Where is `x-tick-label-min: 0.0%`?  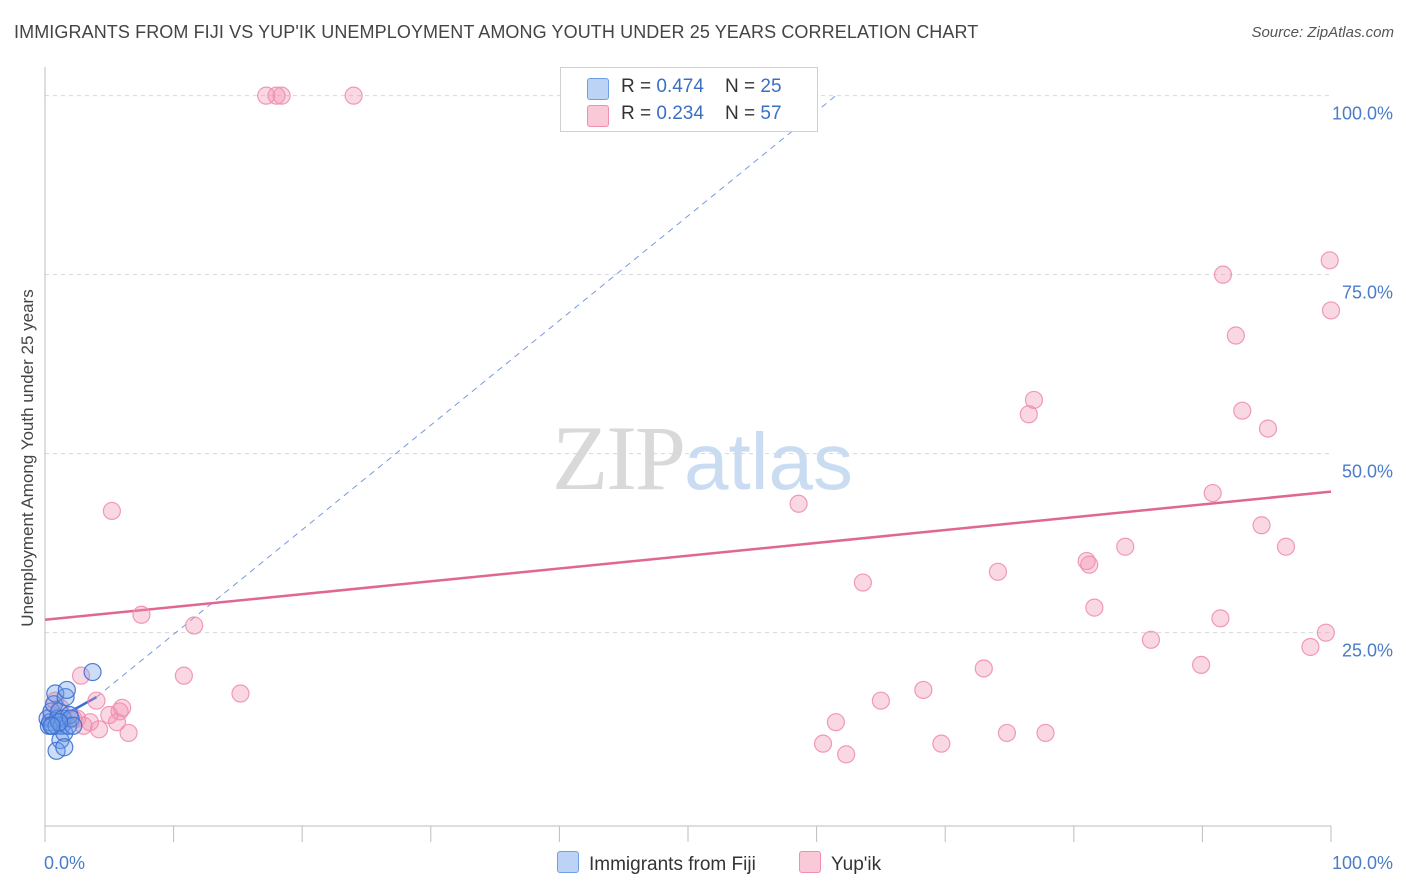 x-tick-label-min: 0.0% is located at coordinates (64, 863).